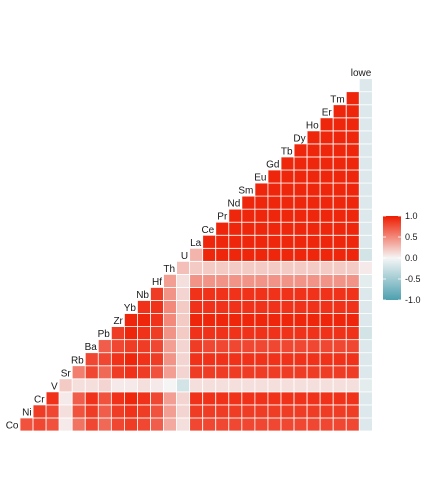  What do you see at coordinates (248, 228) in the screenshot?
I see `heatmap-cell-Nd-Ce` at bounding box center [248, 228].